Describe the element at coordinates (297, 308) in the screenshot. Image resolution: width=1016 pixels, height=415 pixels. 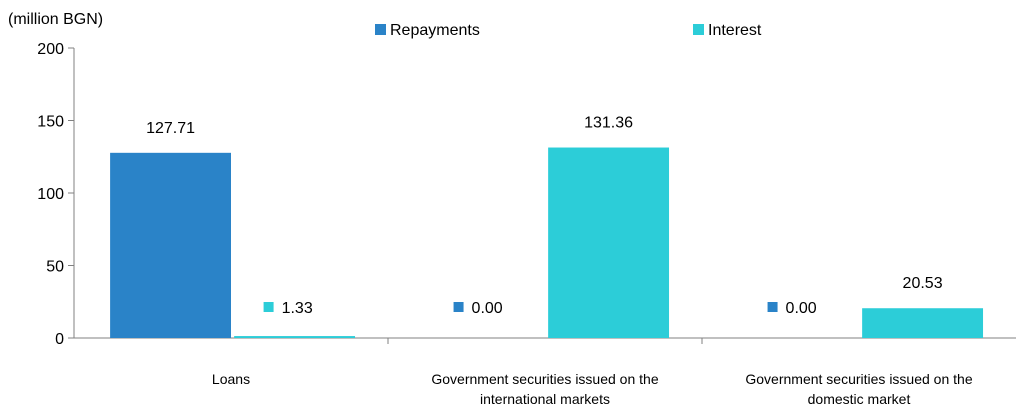
I see `data-label-interest: 1.33` at that location.